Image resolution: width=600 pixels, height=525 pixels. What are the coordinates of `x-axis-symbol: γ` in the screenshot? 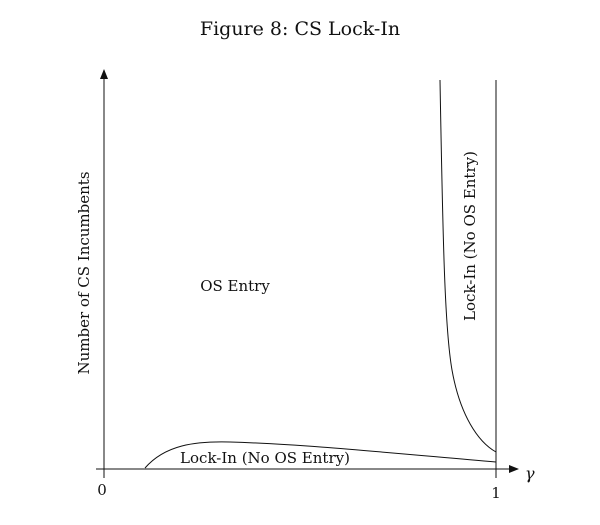 It's located at (530, 473).